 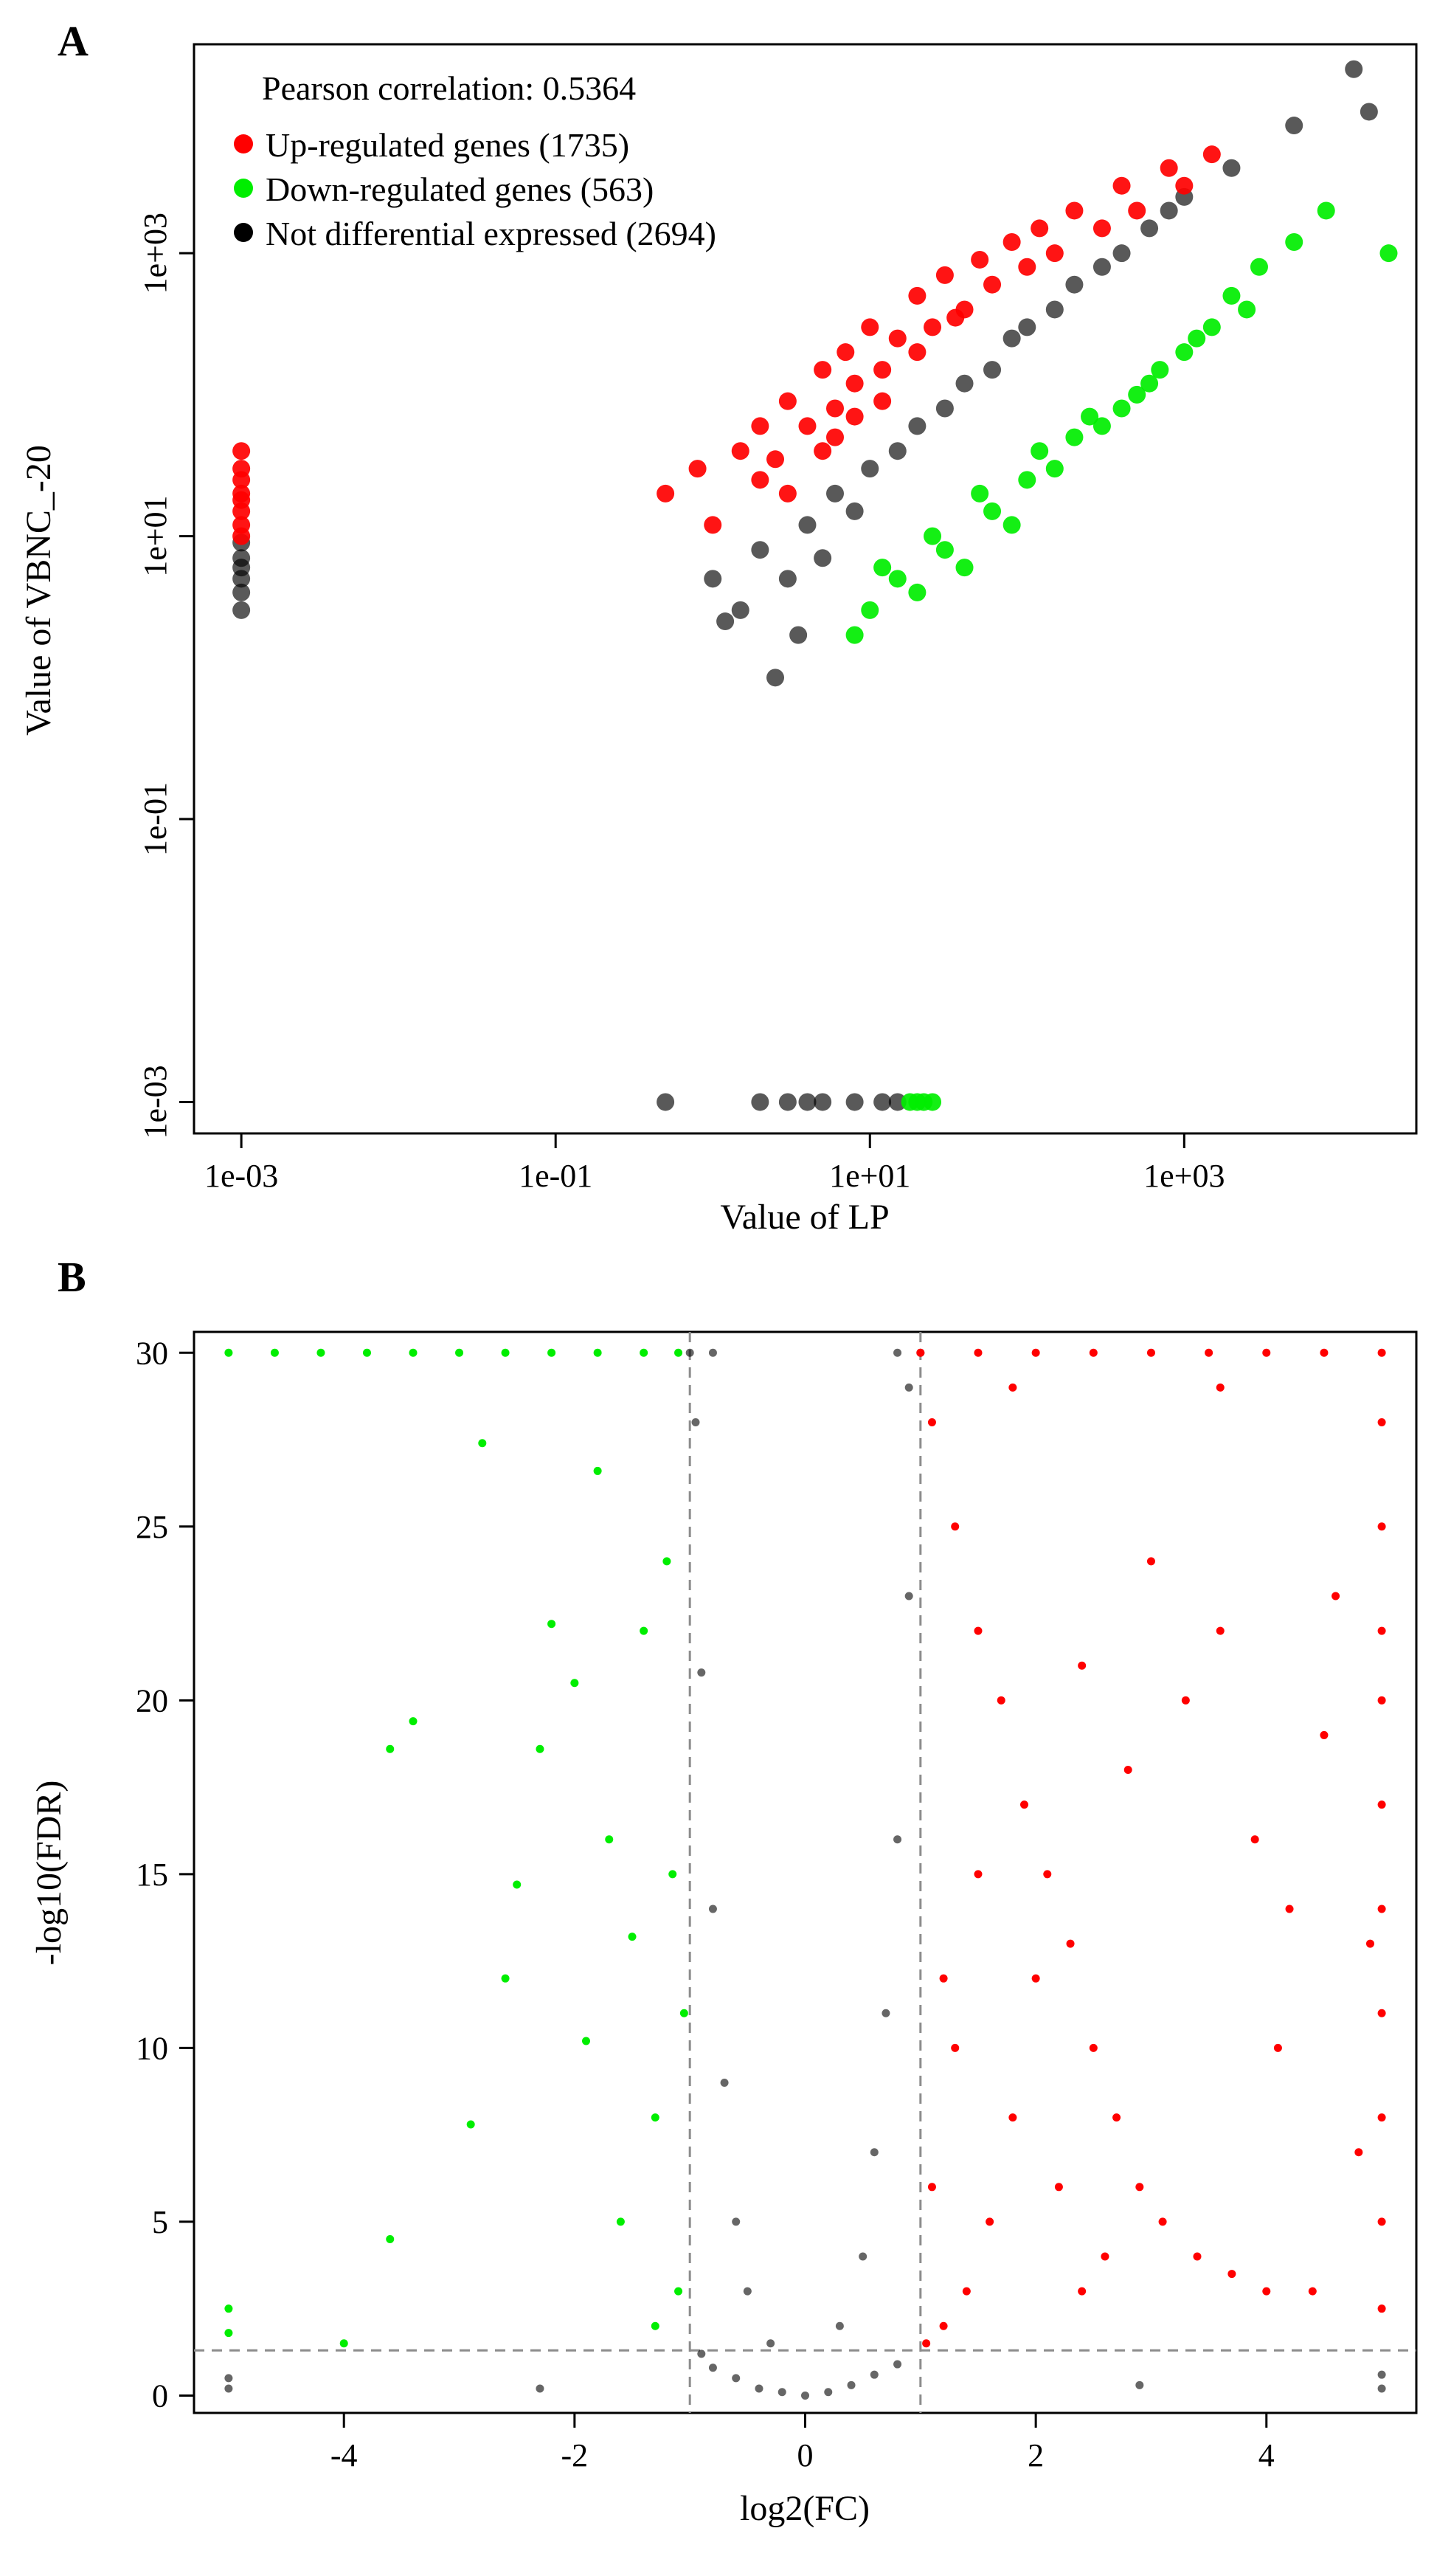 I want to click on b-x-tick-label: 0, so click(x=806, y=2455).